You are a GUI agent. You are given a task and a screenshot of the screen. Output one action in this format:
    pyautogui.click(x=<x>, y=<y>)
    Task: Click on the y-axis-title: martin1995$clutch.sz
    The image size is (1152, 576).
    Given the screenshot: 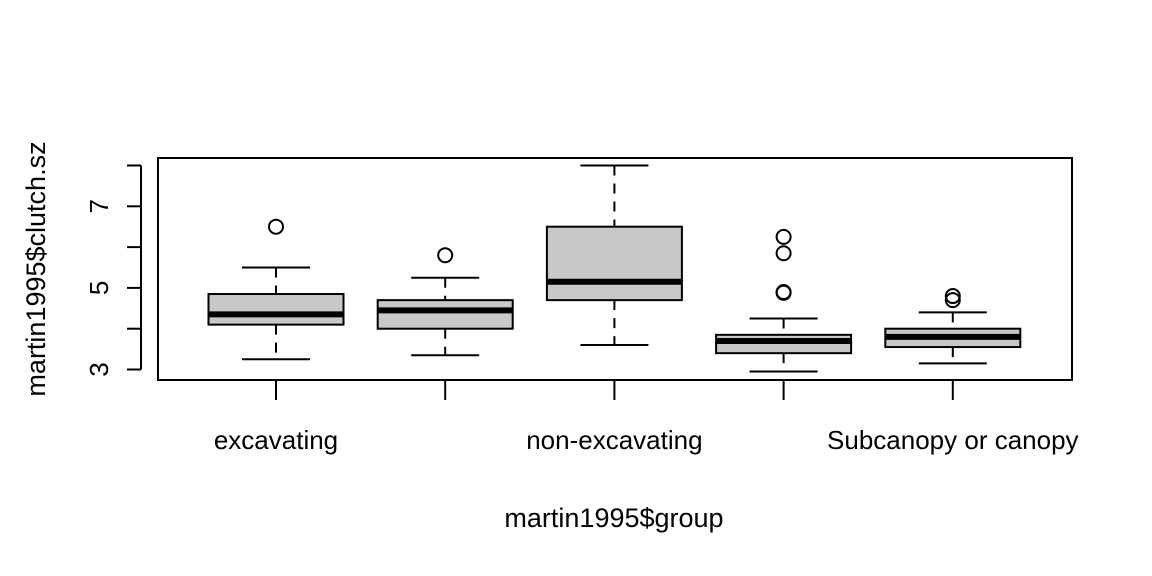 What is the action you would take?
    pyautogui.click(x=36, y=268)
    